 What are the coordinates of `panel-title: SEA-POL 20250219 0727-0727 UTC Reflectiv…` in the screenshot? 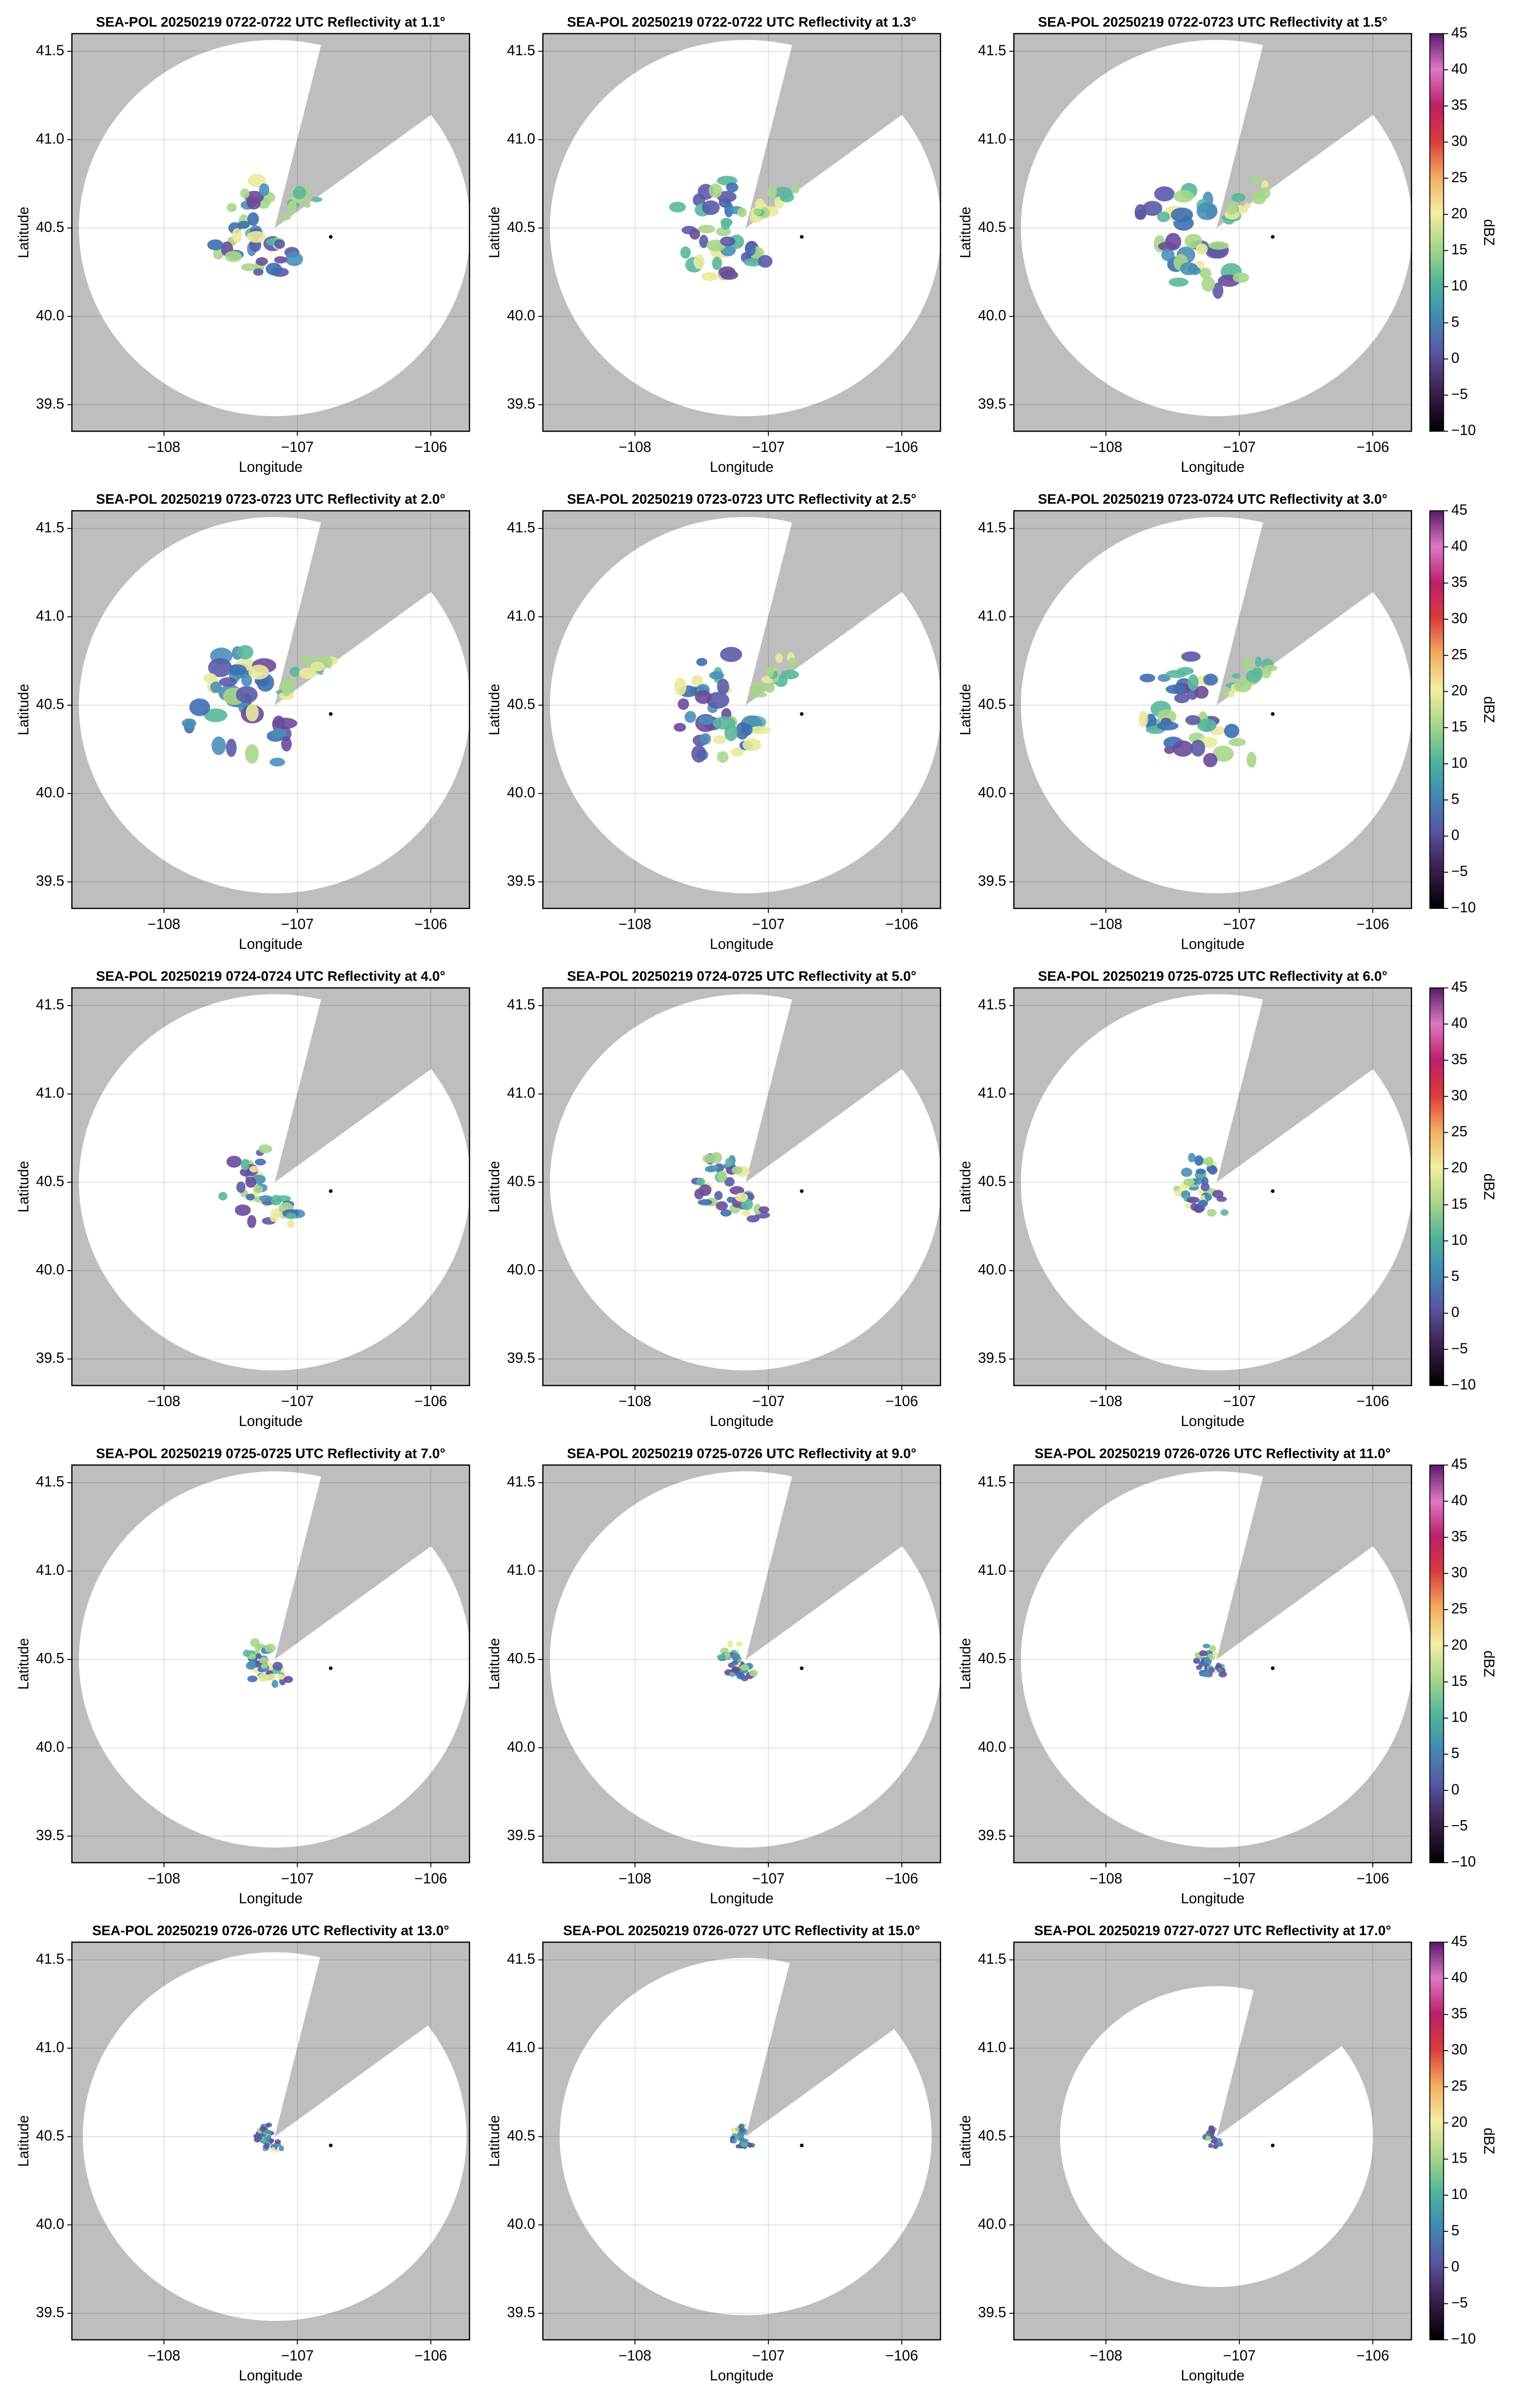 It's located at (1212, 1930).